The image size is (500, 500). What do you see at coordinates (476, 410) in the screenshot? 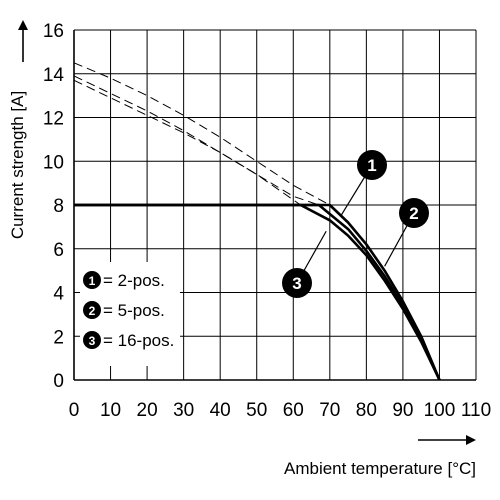
I see `x-tick-label: 110` at bounding box center [476, 410].